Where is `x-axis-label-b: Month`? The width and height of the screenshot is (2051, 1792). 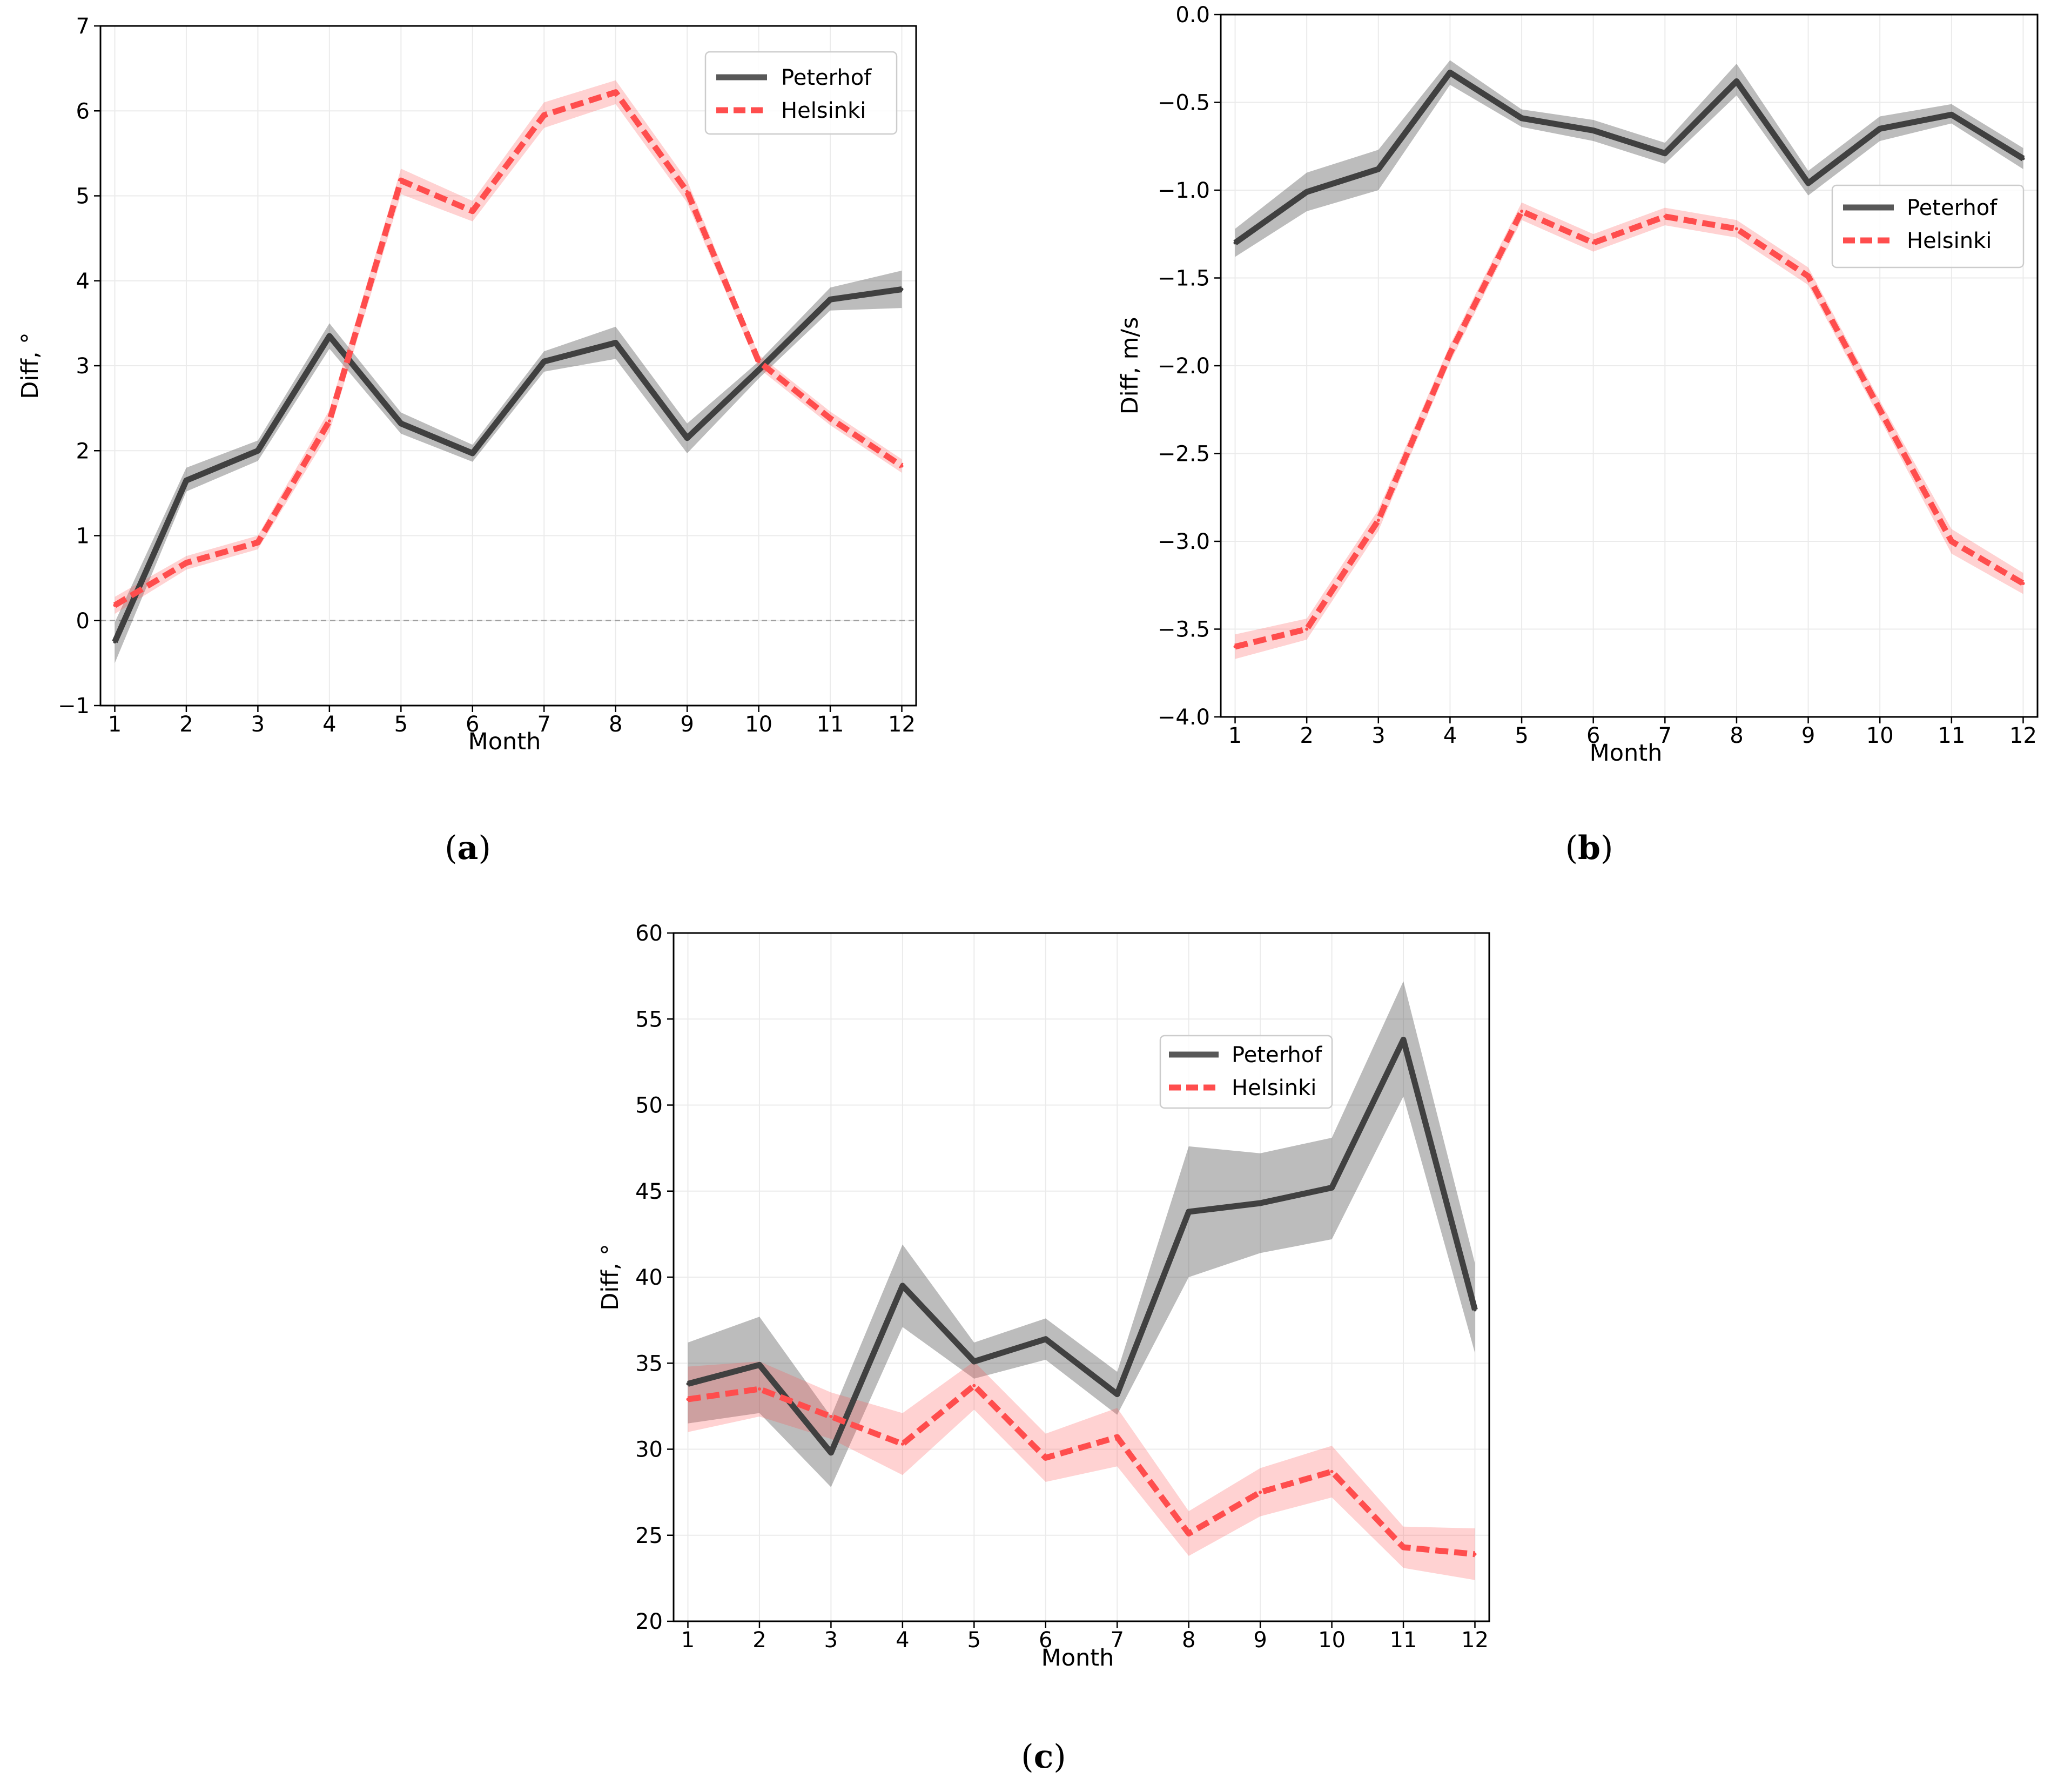
x-axis-label-b: Month is located at coordinates (1626, 753).